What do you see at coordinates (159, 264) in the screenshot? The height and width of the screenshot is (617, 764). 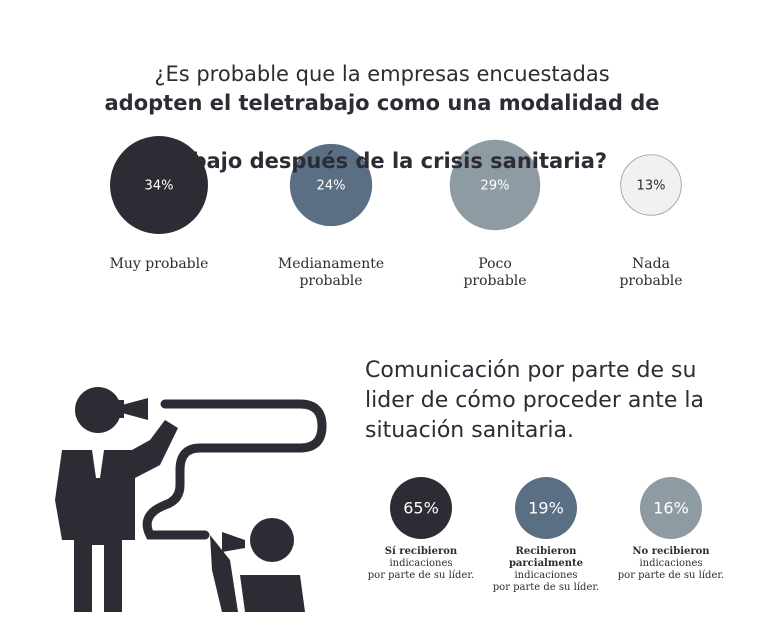 I see `category-label: Muy probable` at bounding box center [159, 264].